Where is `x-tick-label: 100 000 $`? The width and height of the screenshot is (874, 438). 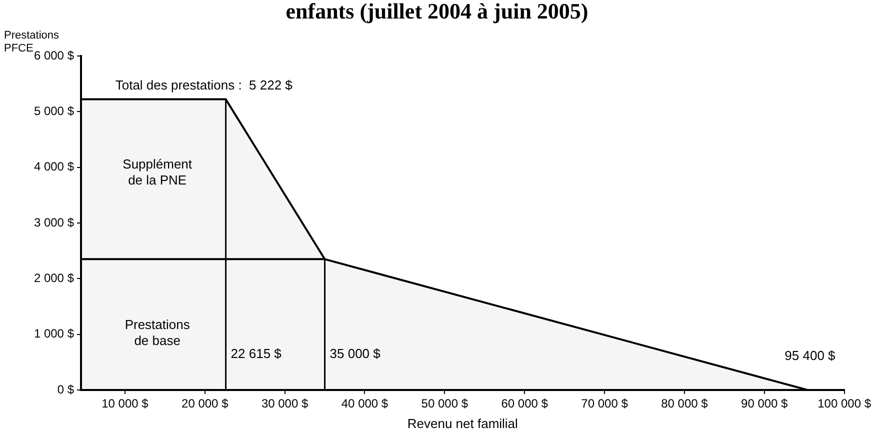
x-tick-label: 100 000 $ is located at coordinates (845, 403).